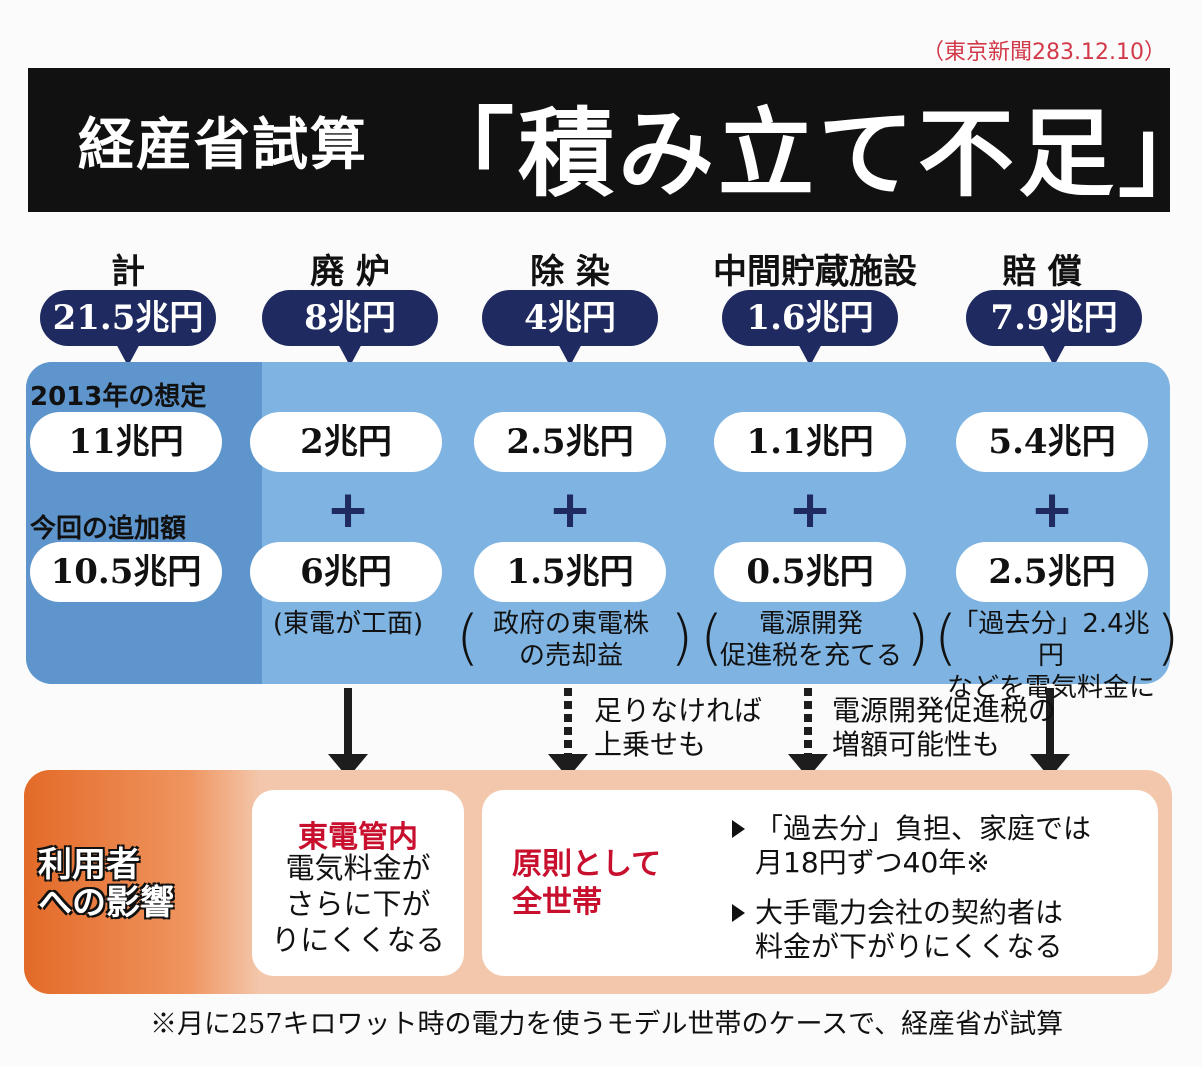 This screenshot has width=1202, height=1067. Describe the element at coordinates (587, 883) in the screenshot. I see `principle-text: 原則として 全世帯` at that location.